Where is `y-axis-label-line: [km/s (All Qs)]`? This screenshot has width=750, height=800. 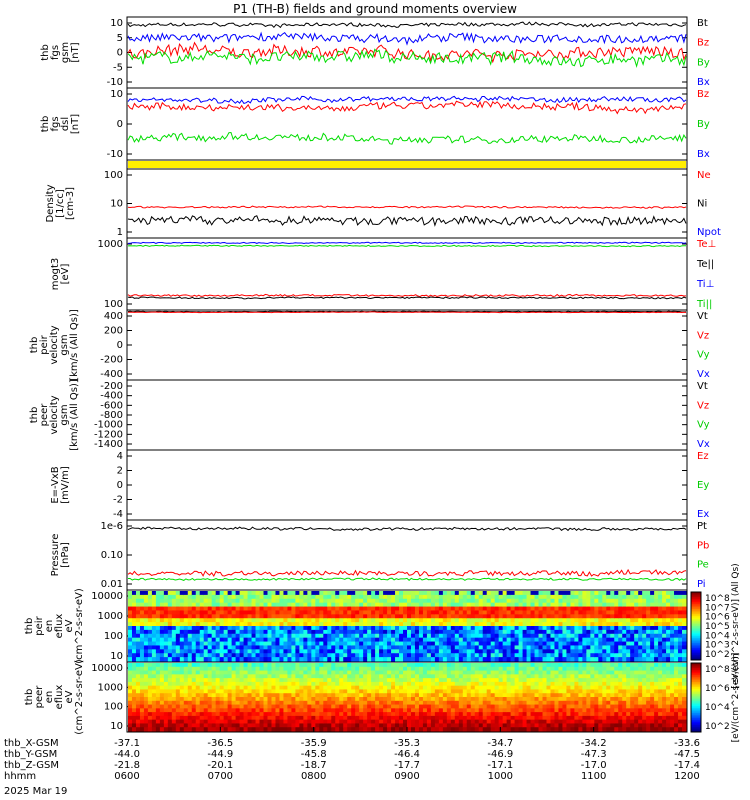
y-axis-label-line: [km/s (All Qs)] is located at coordinates (74, 415).